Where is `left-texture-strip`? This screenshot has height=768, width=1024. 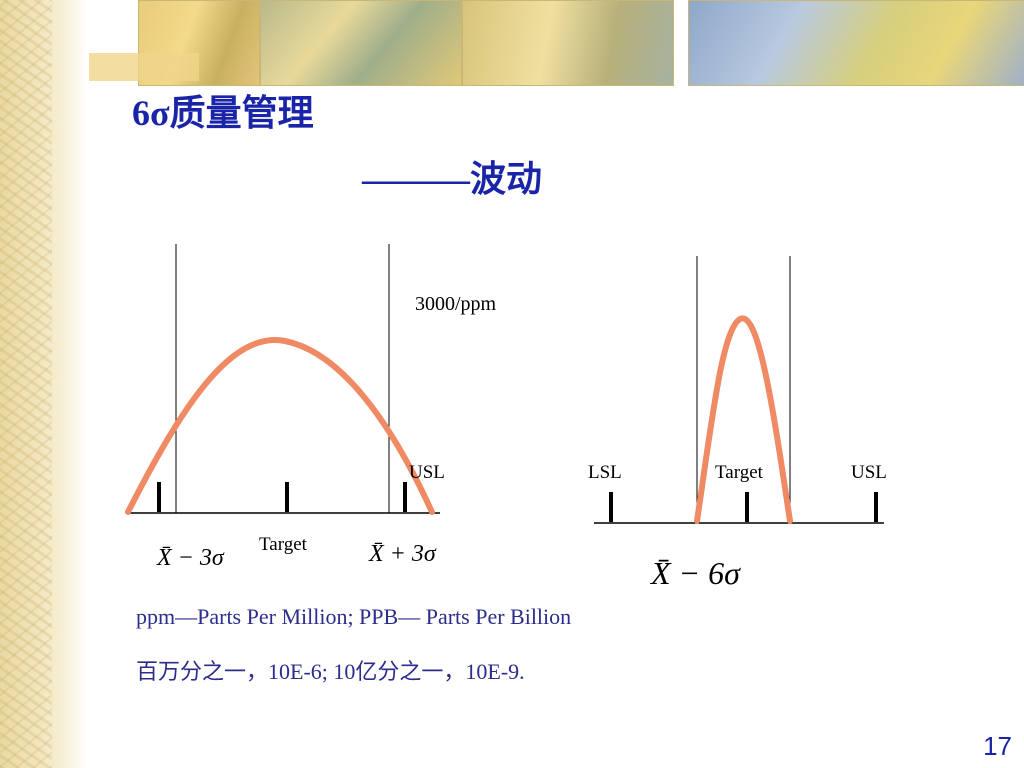 left-texture-strip is located at coordinates (44, 384).